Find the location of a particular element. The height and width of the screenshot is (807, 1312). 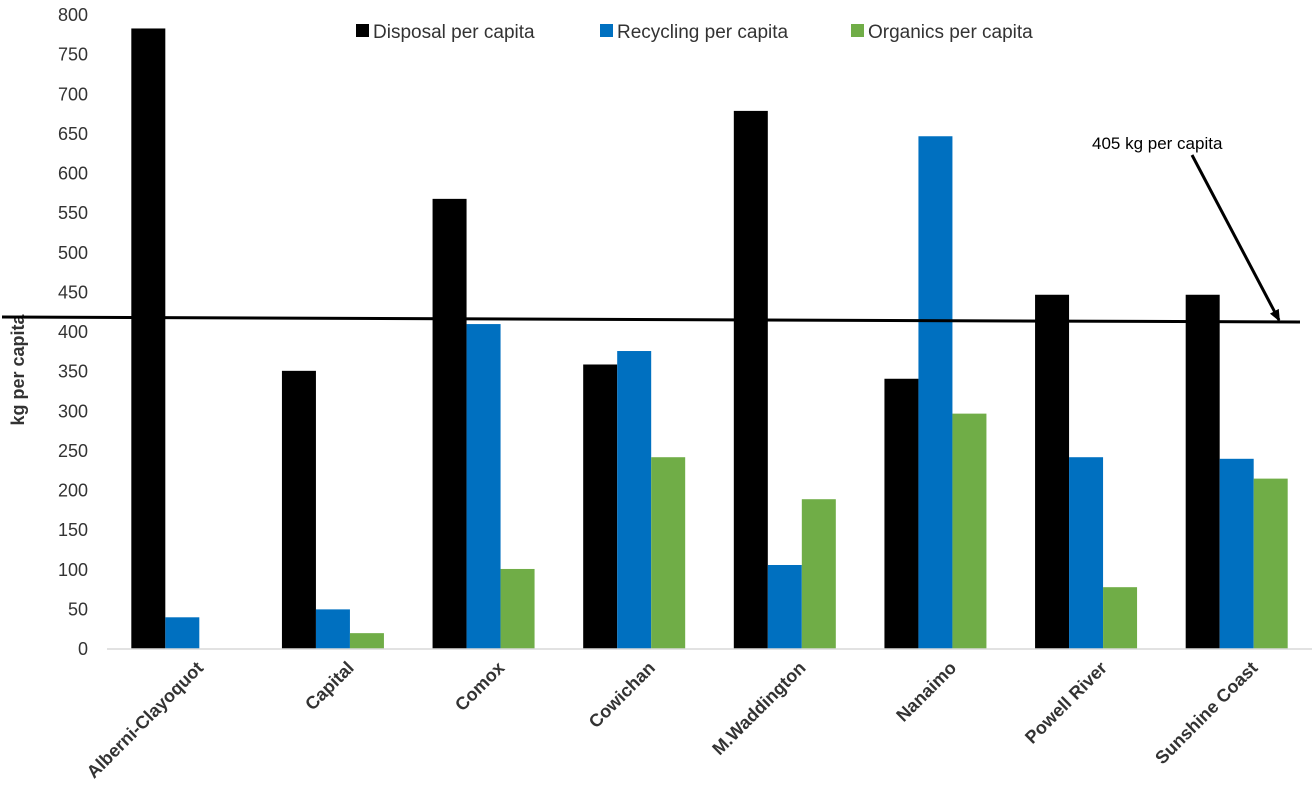

y-tick-label: 200 is located at coordinates (73, 491).